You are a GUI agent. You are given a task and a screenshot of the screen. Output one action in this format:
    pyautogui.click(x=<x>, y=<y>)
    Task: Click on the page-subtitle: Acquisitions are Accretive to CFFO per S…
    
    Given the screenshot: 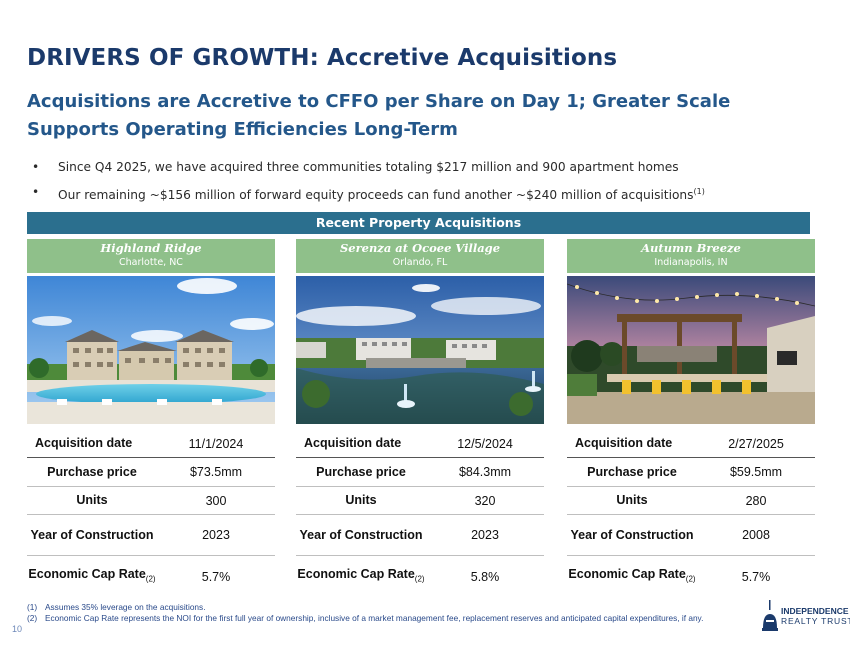 What is the action you would take?
    pyautogui.click(x=379, y=115)
    